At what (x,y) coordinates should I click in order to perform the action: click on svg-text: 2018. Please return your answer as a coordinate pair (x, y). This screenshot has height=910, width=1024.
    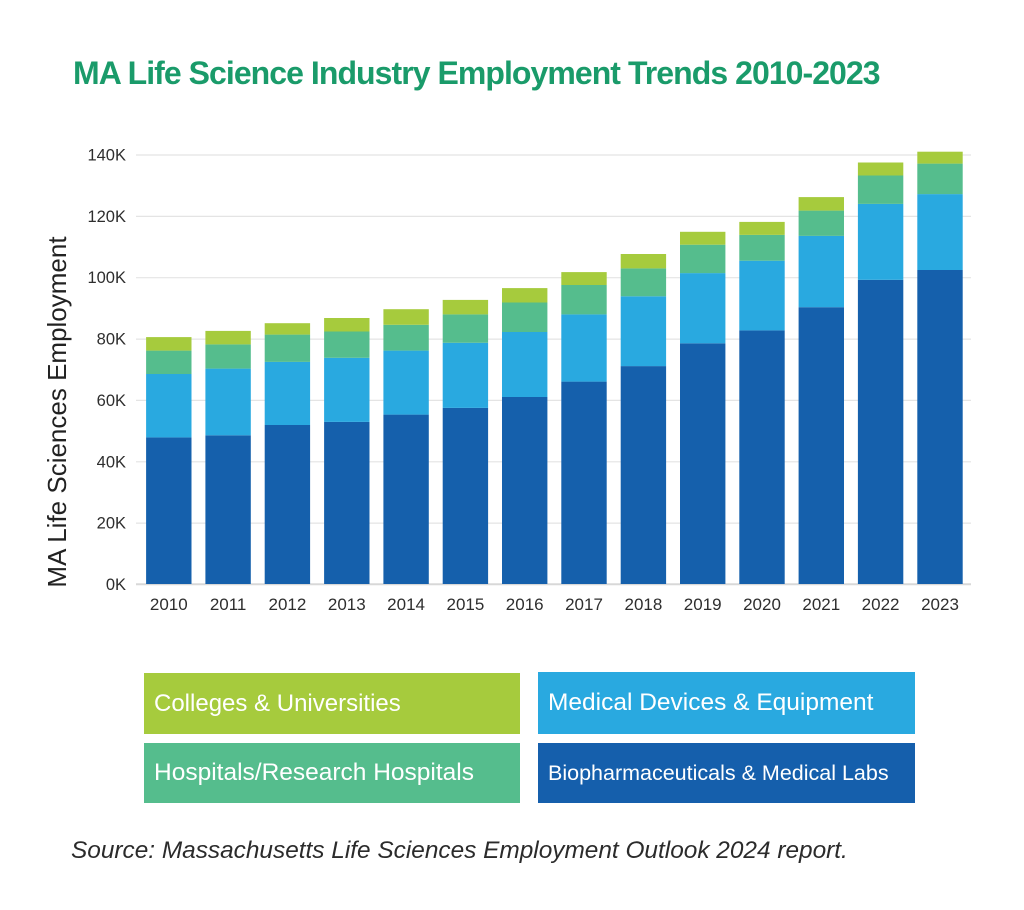
    Looking at the image, I should click on (643, 604).